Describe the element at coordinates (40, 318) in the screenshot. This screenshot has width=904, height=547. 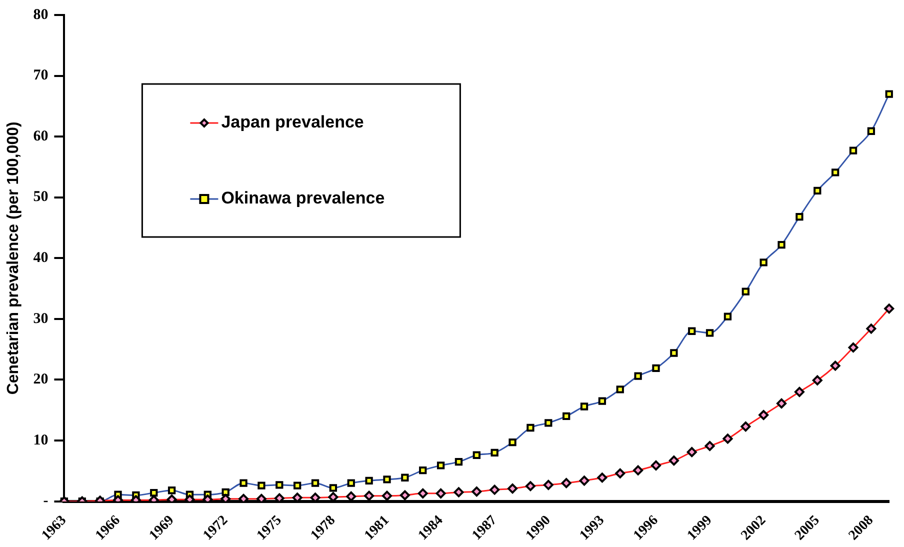
I see `y-tick-label: 30` at that location.